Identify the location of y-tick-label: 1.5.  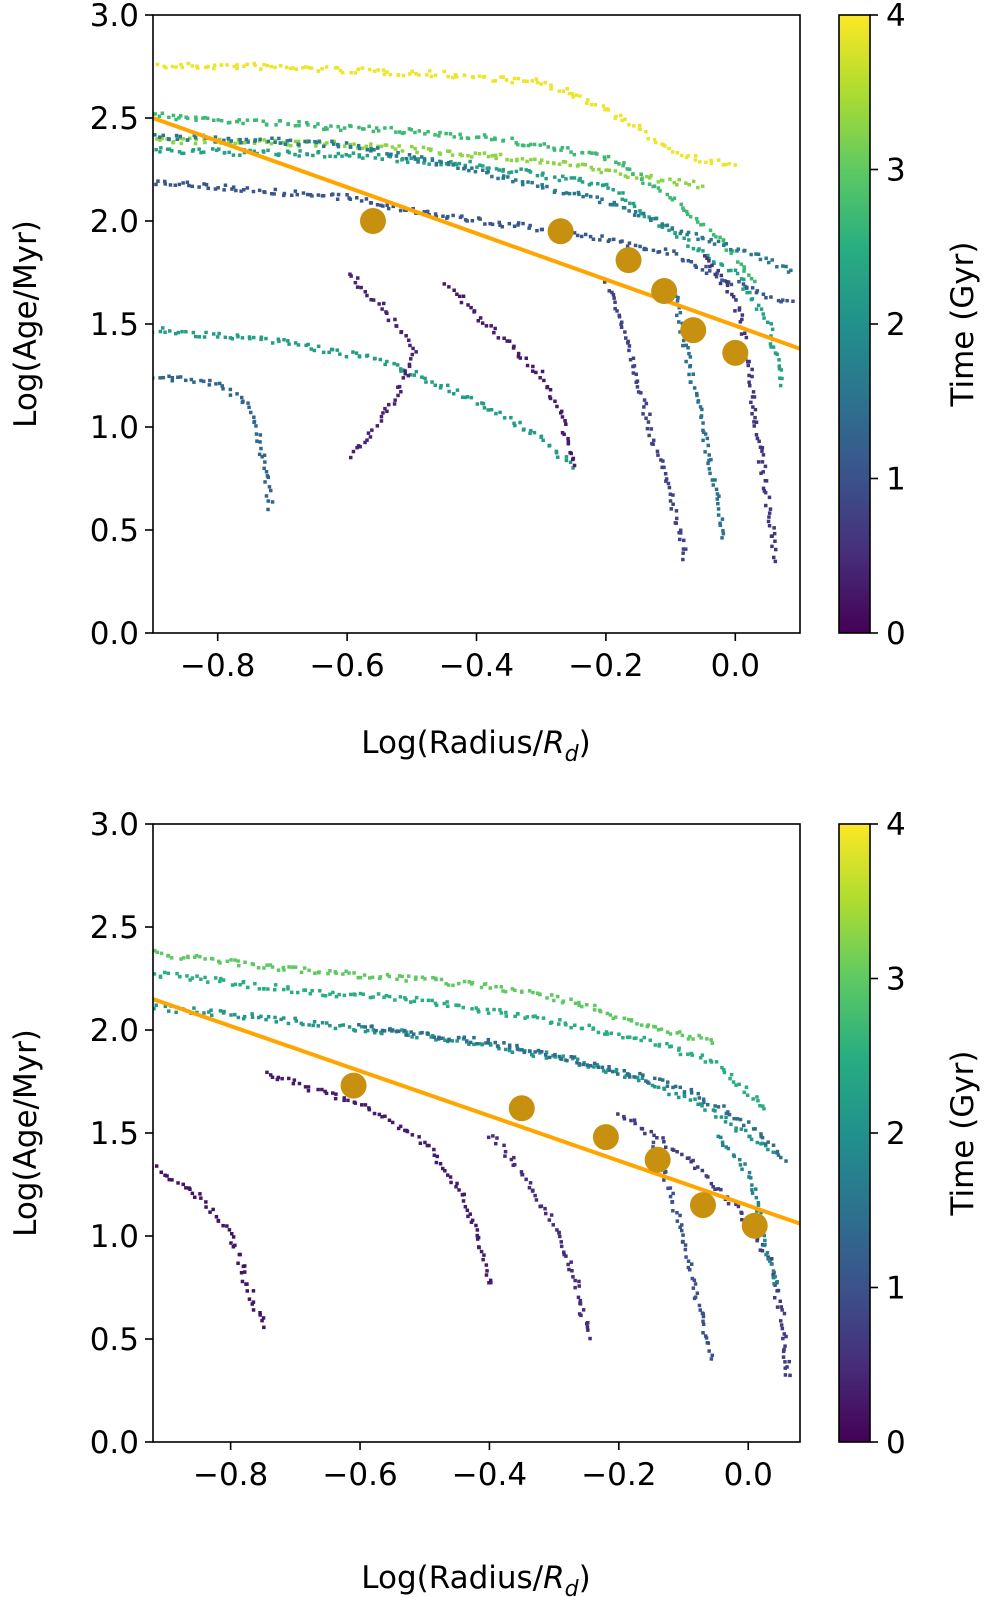
(114, 1134).